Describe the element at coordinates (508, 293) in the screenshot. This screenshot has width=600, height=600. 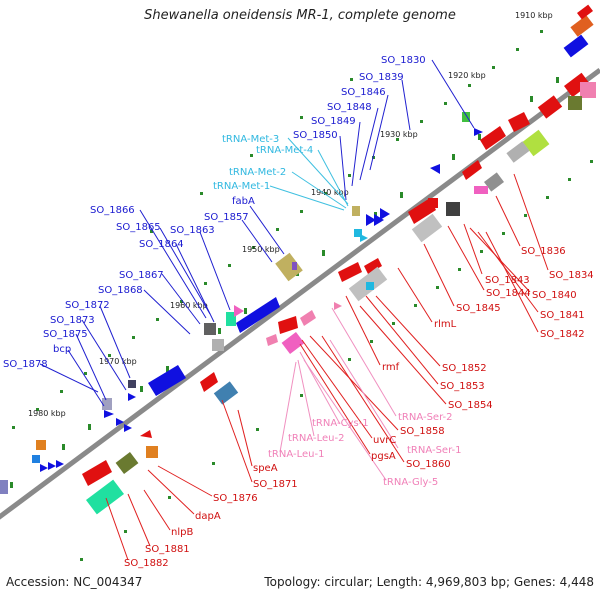
I see `gene-label: SO_1844` at that location.